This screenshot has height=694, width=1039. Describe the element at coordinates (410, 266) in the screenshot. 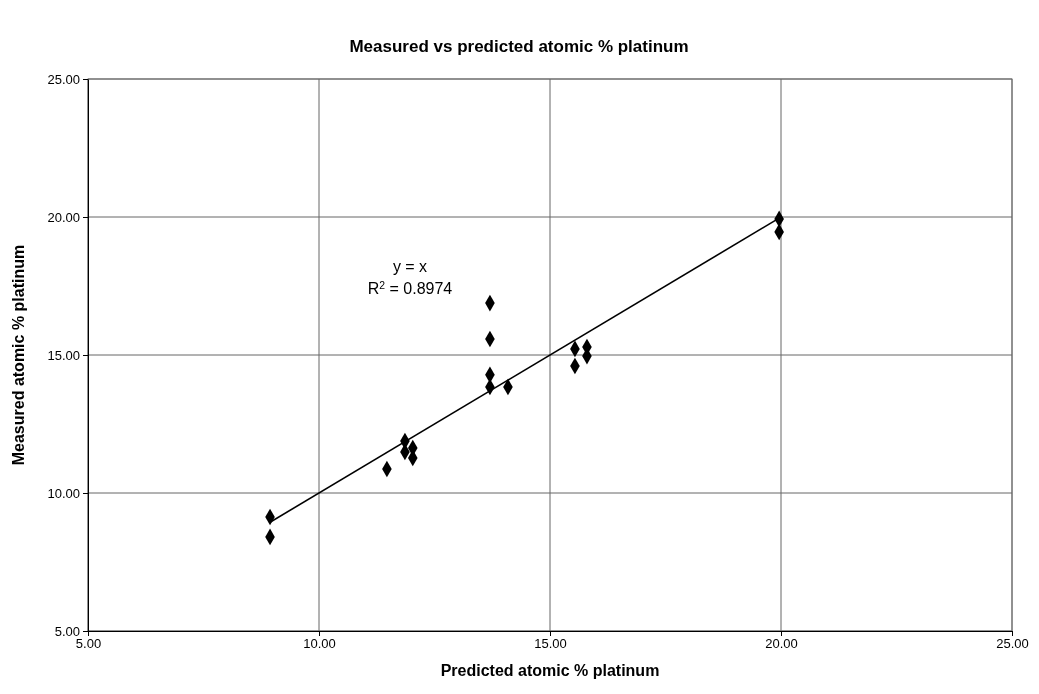

I see `annotation: y = x` at that location.